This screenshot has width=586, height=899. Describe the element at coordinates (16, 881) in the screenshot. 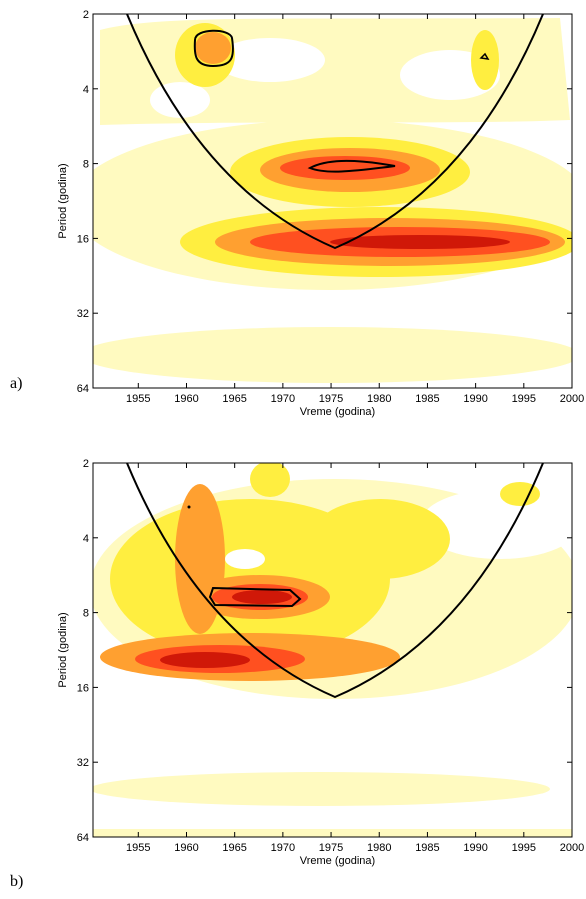

I see `panel-label: b)` at that location.